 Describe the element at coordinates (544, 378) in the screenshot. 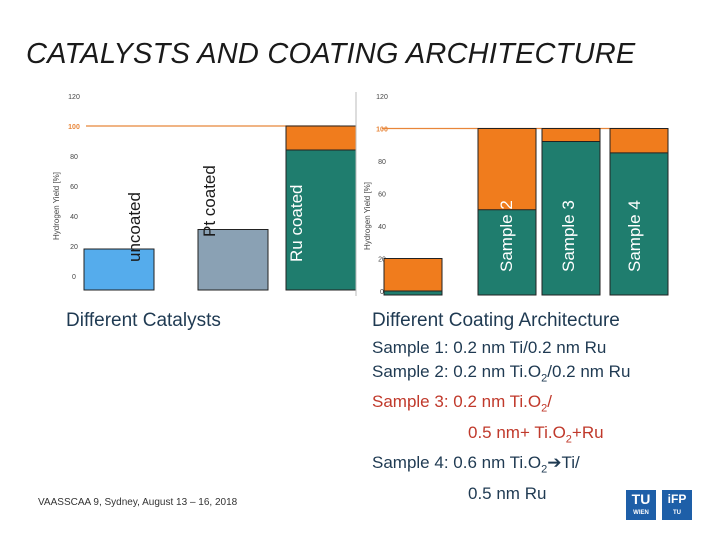

I see `sample-2-sub: 2` at that location.